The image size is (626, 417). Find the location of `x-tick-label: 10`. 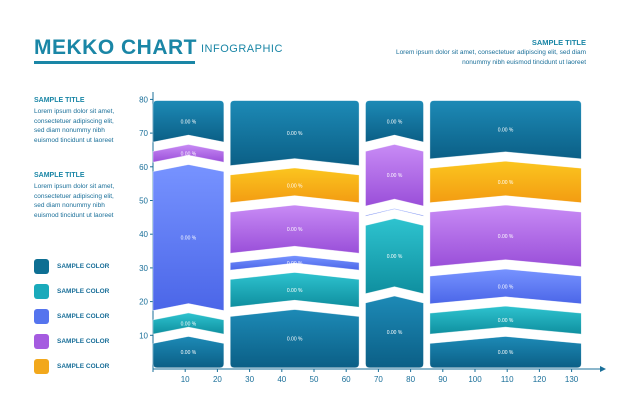

x-tick-label: 10 is located at coordinates (185, 379).